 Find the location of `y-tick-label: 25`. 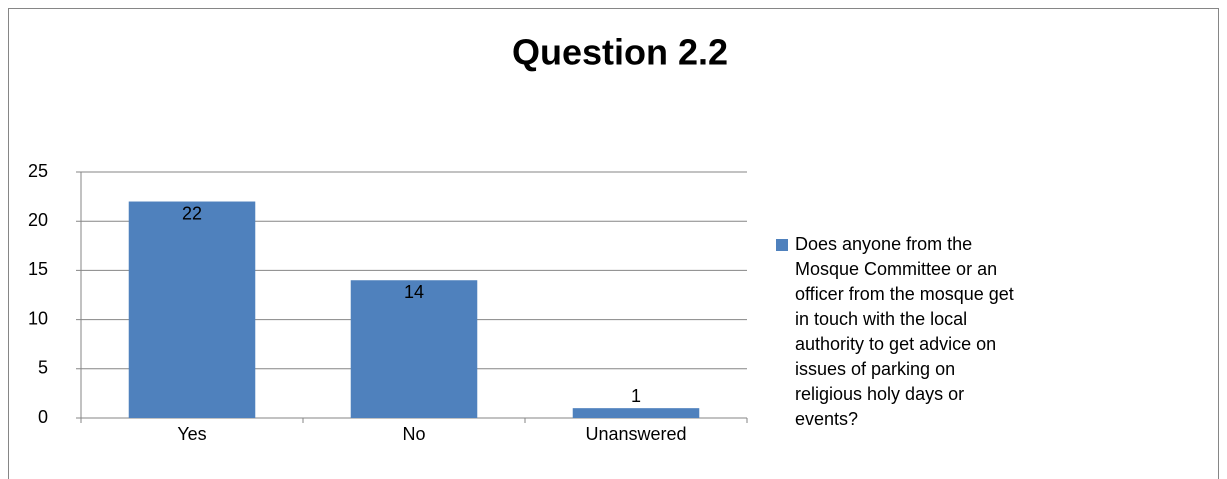

y-tick-label: 25 is located at coordinates (38, 171).